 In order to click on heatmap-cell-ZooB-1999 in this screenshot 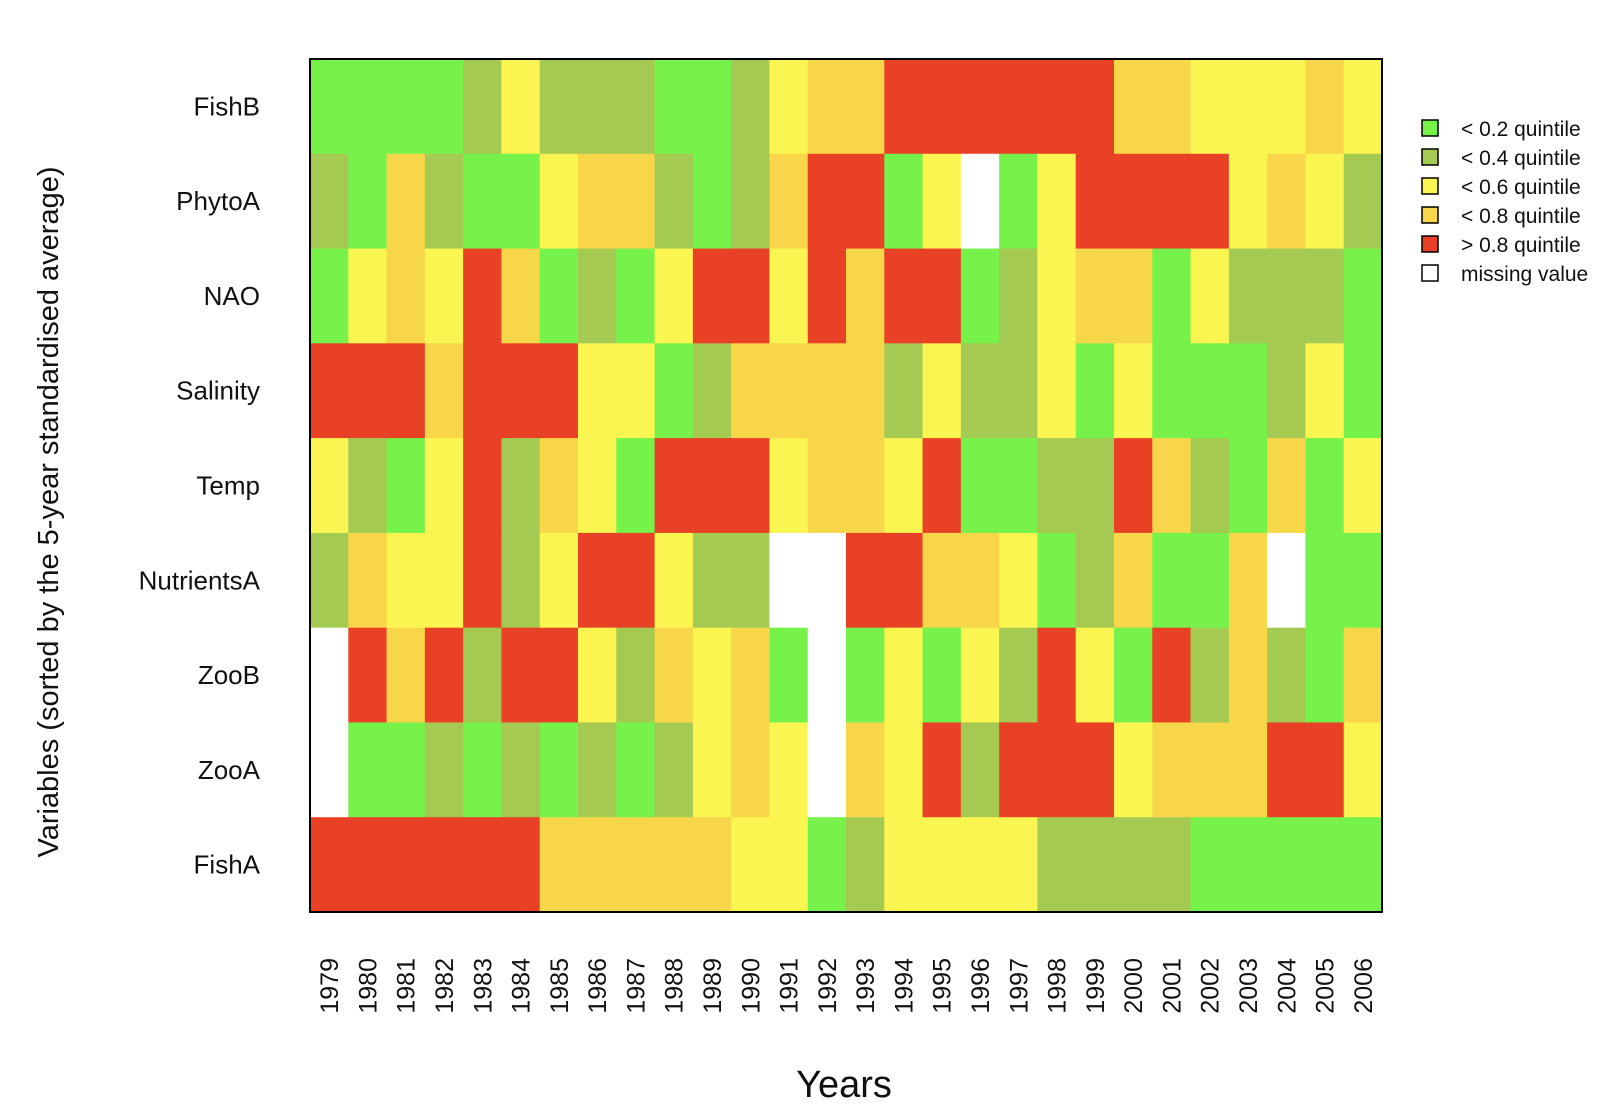, I will do `click(1095, 675)`.